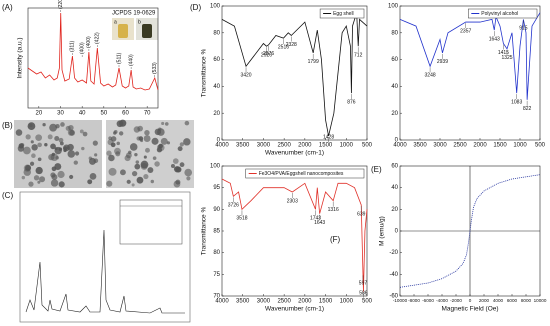  What do you see at coordinates (367, 302) in the screenshot?
I see `x-tick-label: 500` at bounding box center [367, 302].